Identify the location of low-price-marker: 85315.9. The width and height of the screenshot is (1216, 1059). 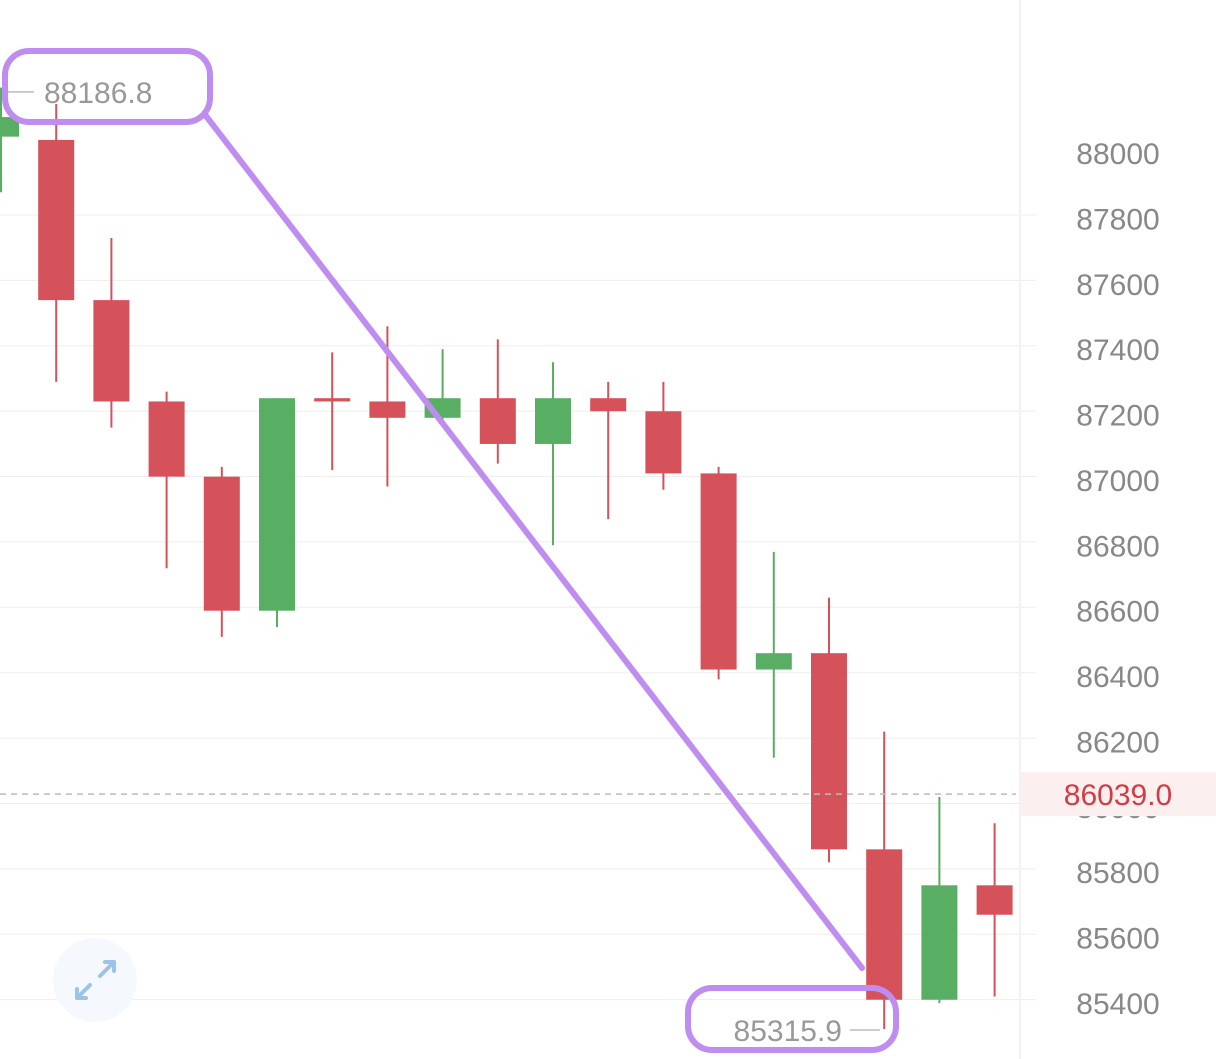
(788, 1031).